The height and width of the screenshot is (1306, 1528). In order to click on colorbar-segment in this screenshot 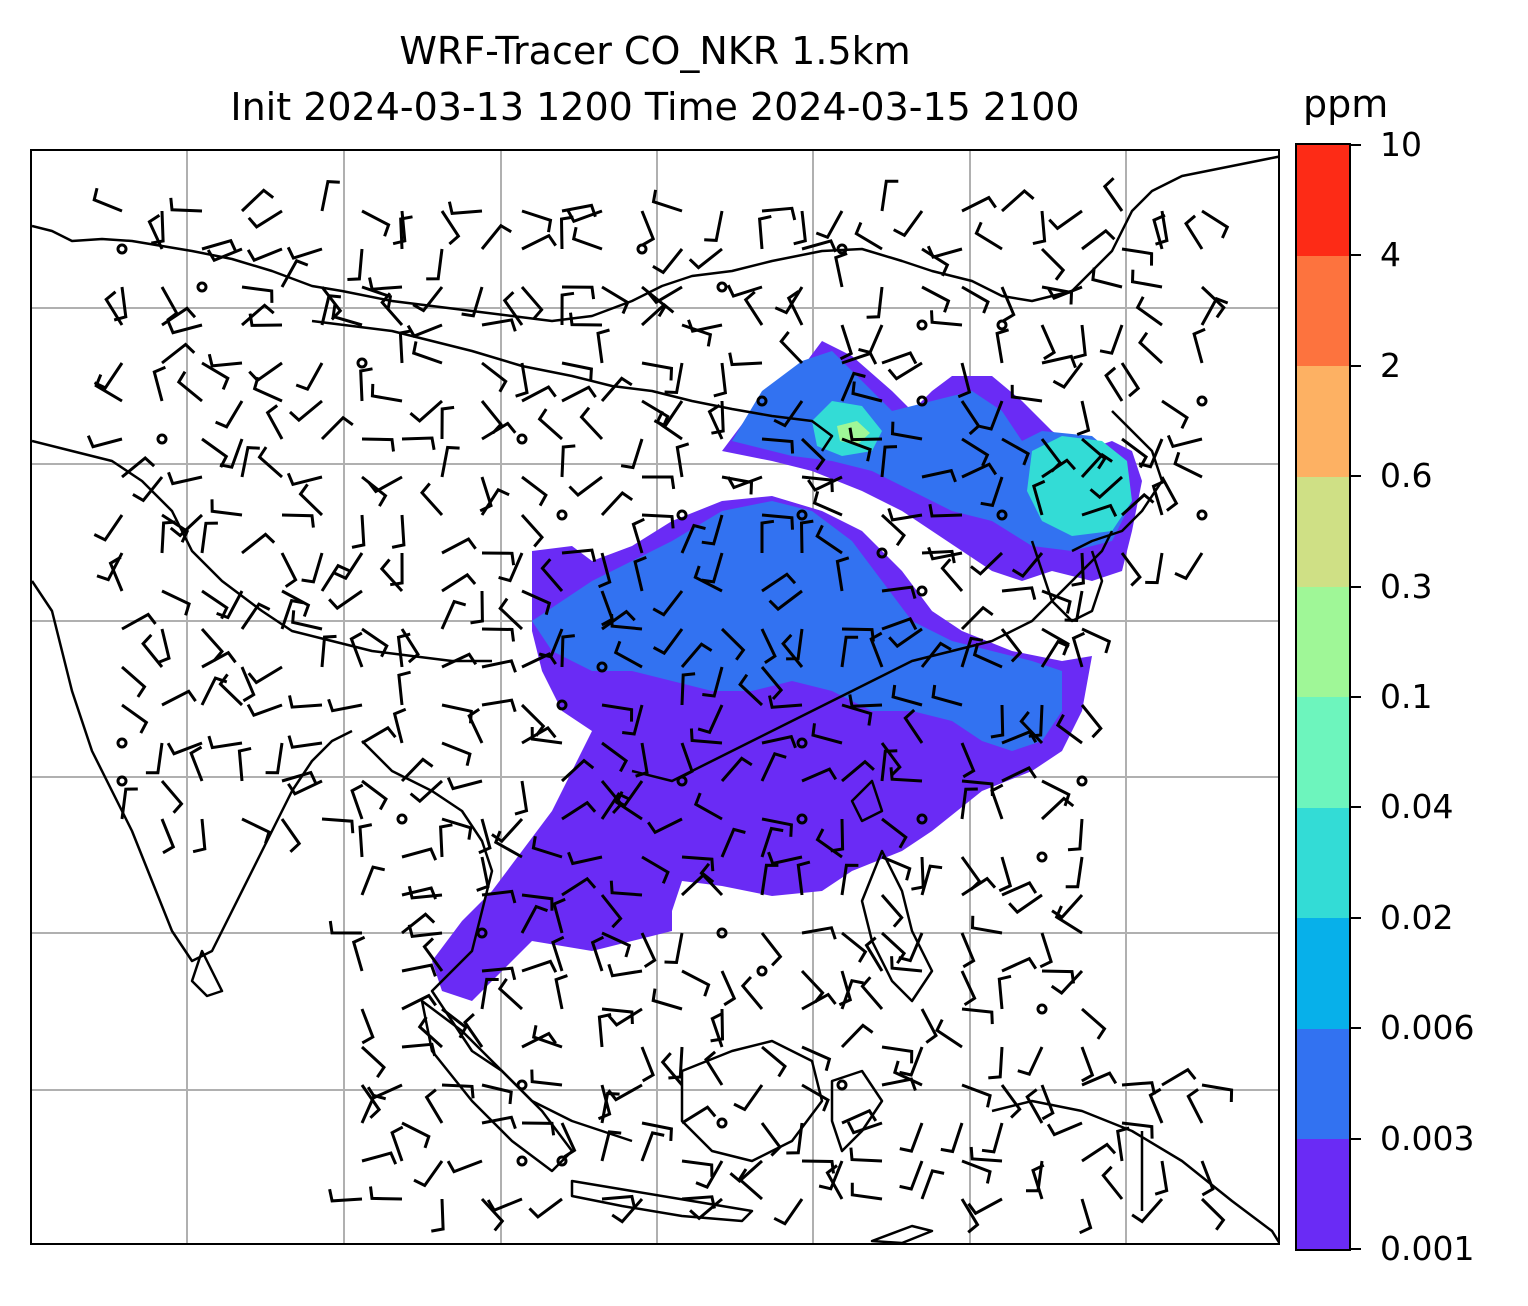, I will do `click(1323, 973)`.